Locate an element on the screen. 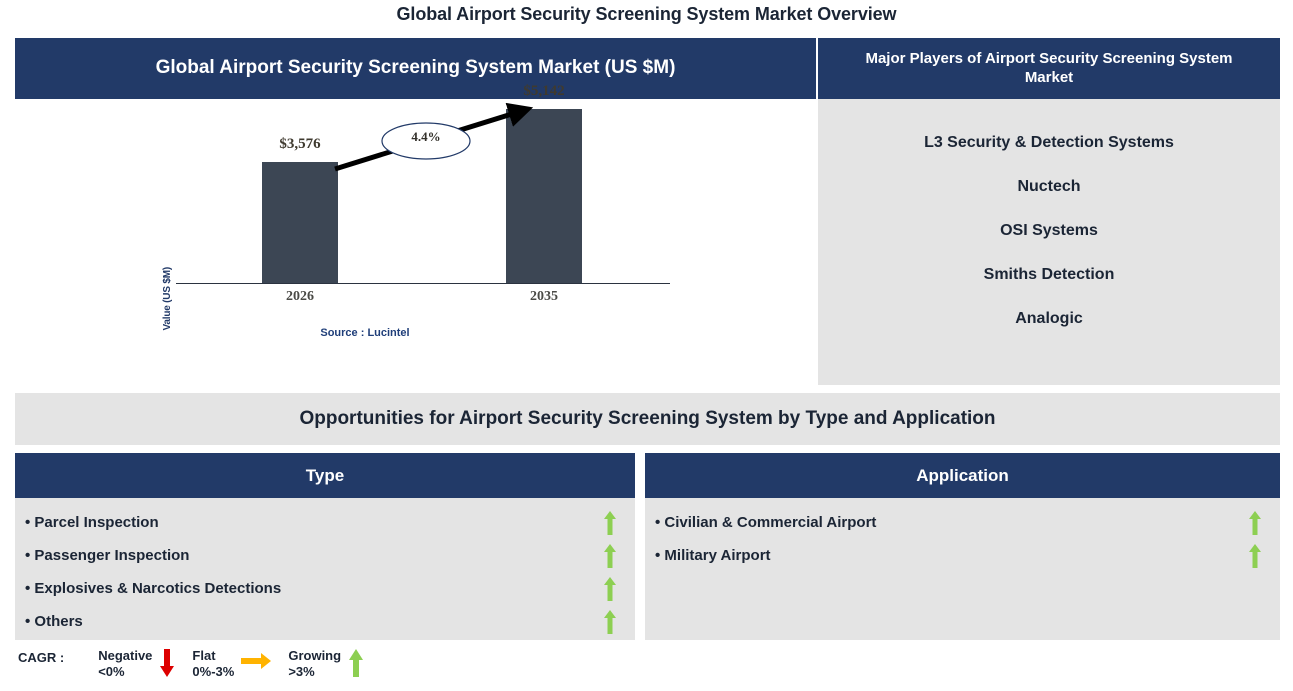 The height and width of the screenshot is (691, 1293). list-item: Analogic is located at coordinates (1049, 318).